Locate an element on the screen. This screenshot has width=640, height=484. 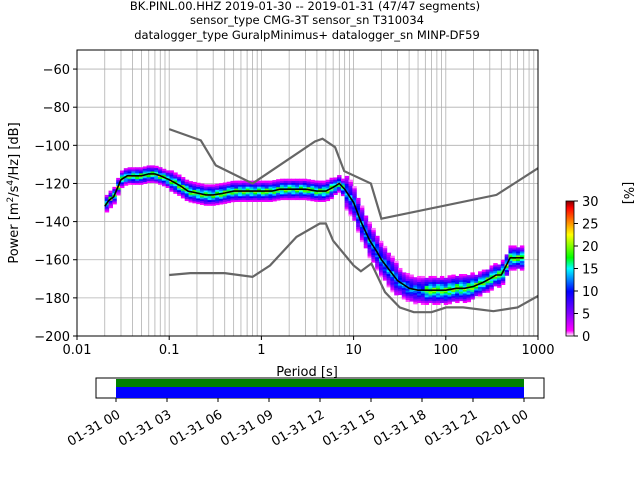
coverage-tick-label: 01-31 06 is located at coordinates (196, 428).